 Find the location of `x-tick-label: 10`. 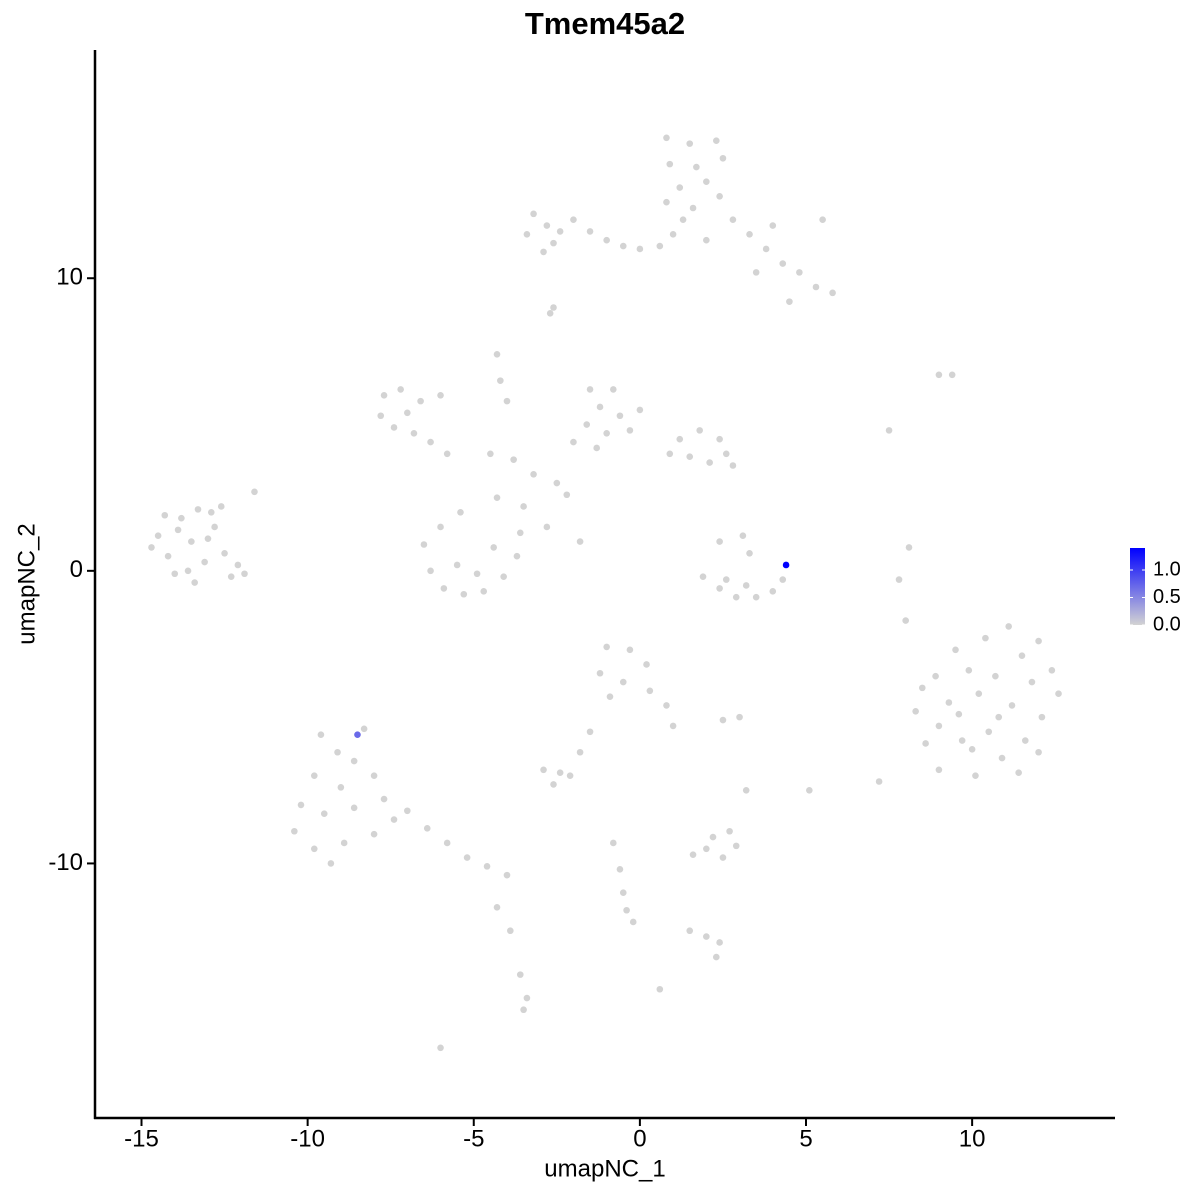

x-tick-label: 10 is located at coordinates (972, 1138).